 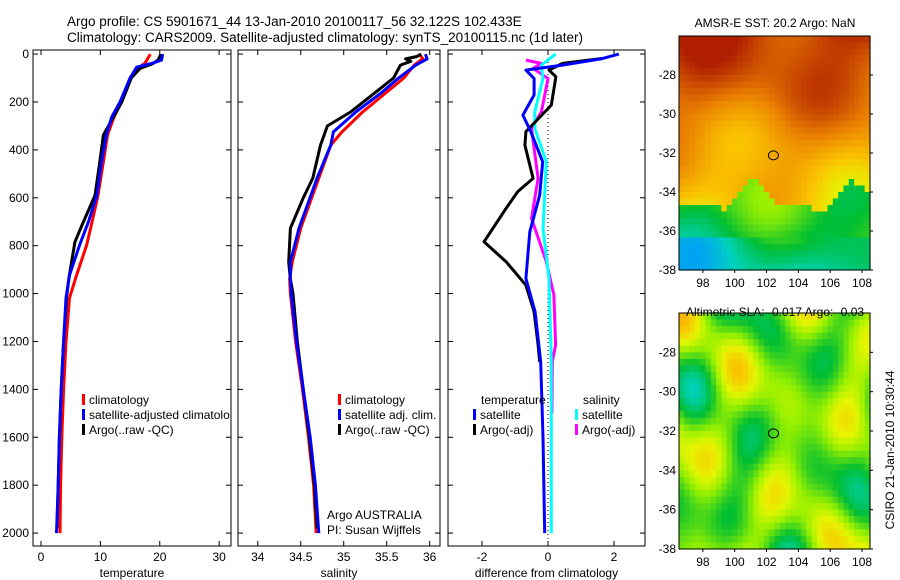 I want to click on y-tick-label: 0, so click(x=25, y=54).